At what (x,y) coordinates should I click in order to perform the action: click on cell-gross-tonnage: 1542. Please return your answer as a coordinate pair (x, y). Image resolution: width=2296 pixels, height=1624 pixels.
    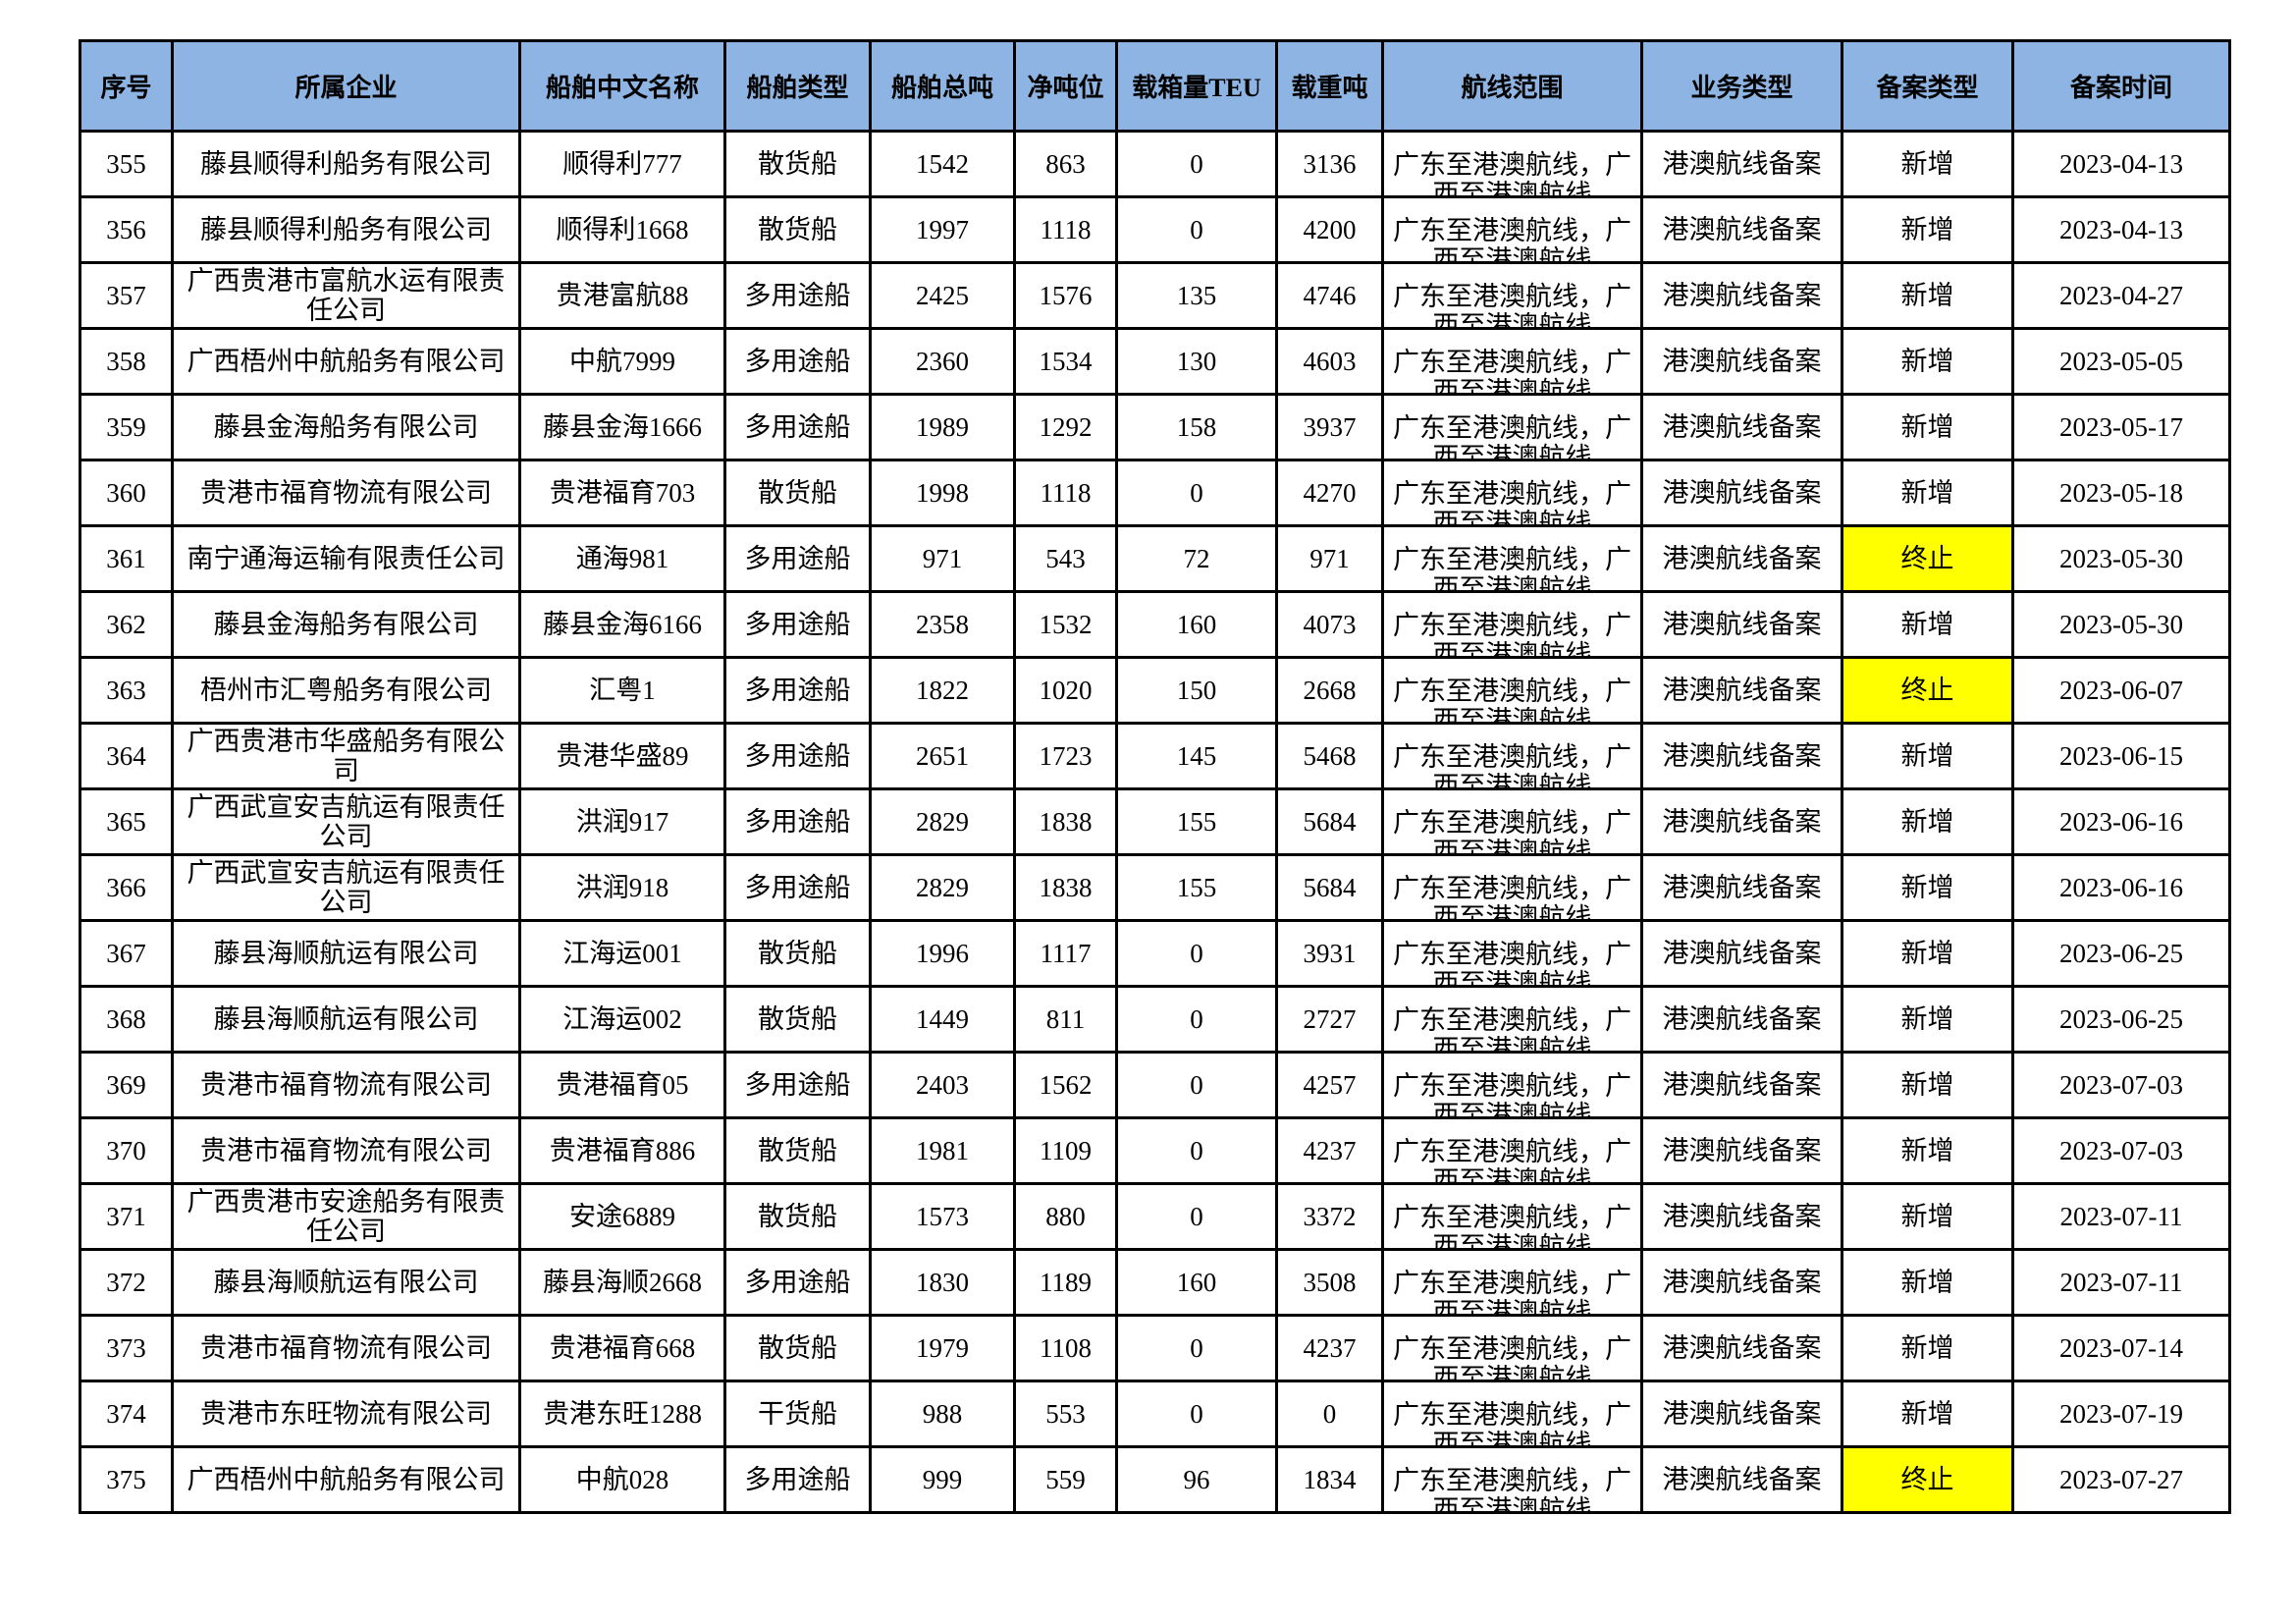
    Looking at the image, I should click on (942, 164).